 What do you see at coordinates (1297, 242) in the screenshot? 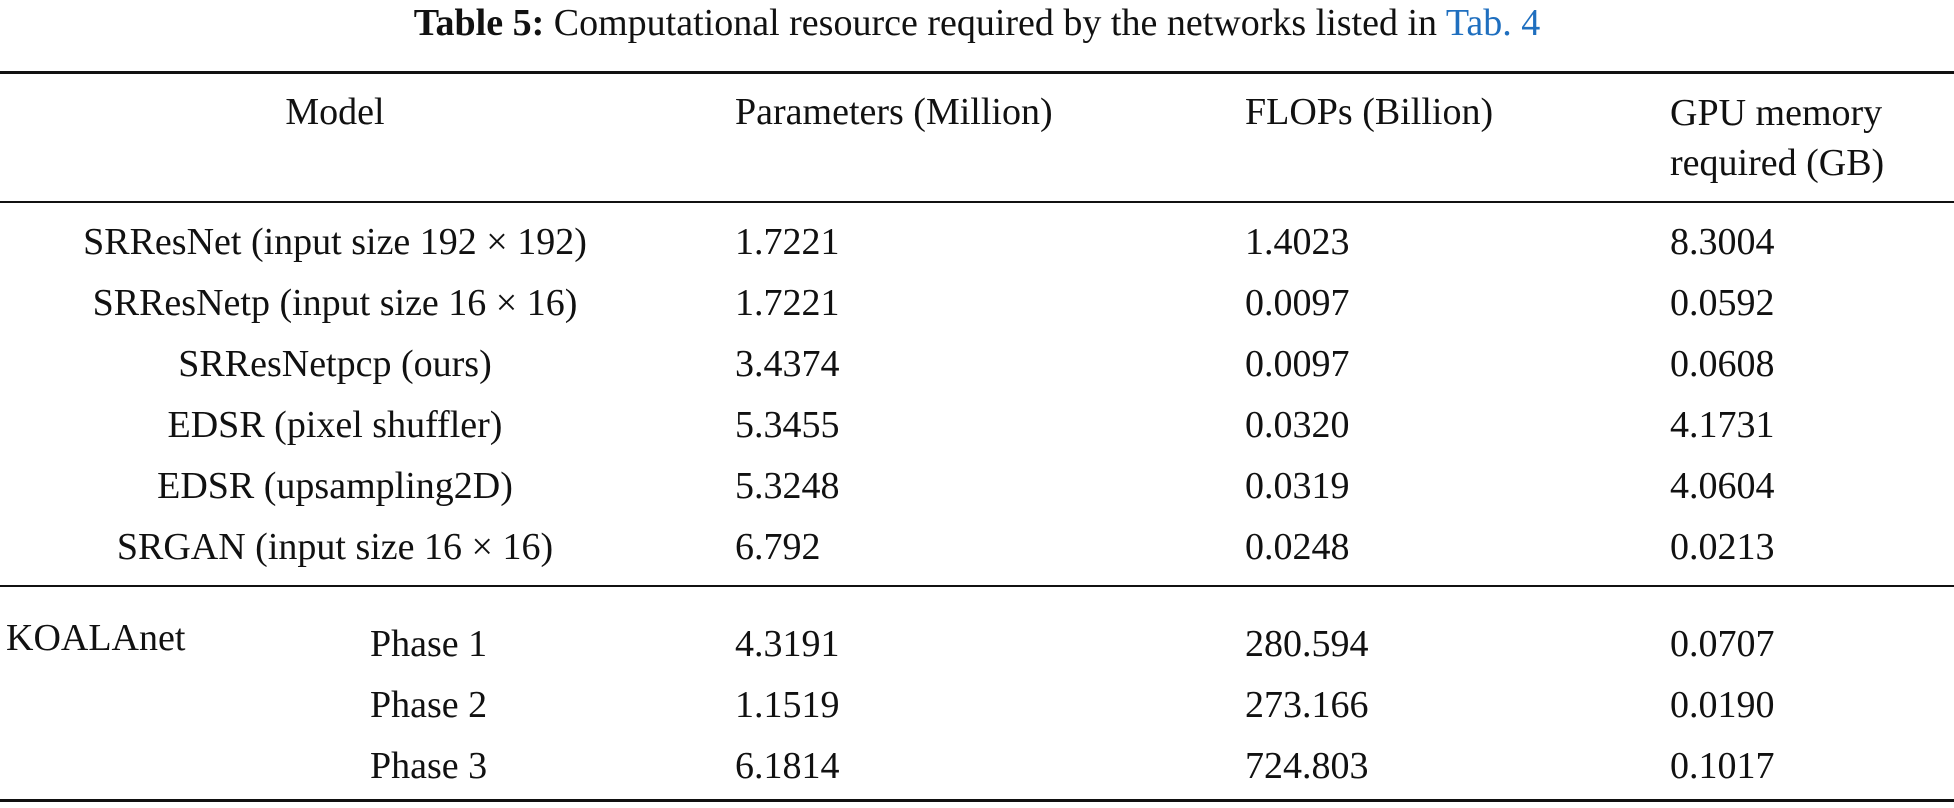
I see `cell-flops: 1.4023` at bounding box center [1297, 242].